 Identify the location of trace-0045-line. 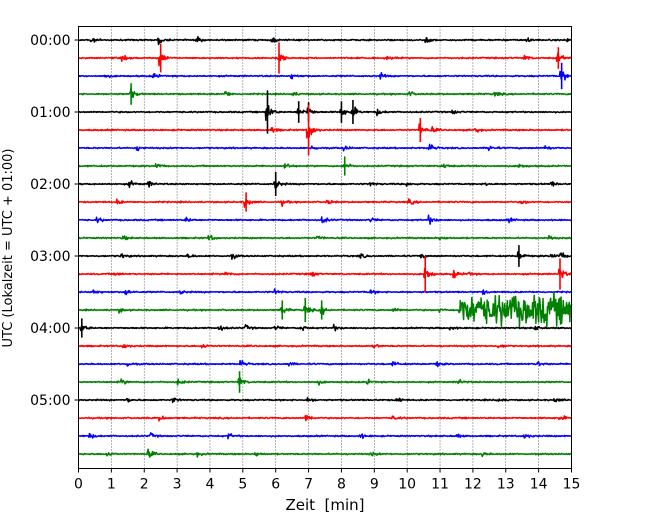
(325, 93).